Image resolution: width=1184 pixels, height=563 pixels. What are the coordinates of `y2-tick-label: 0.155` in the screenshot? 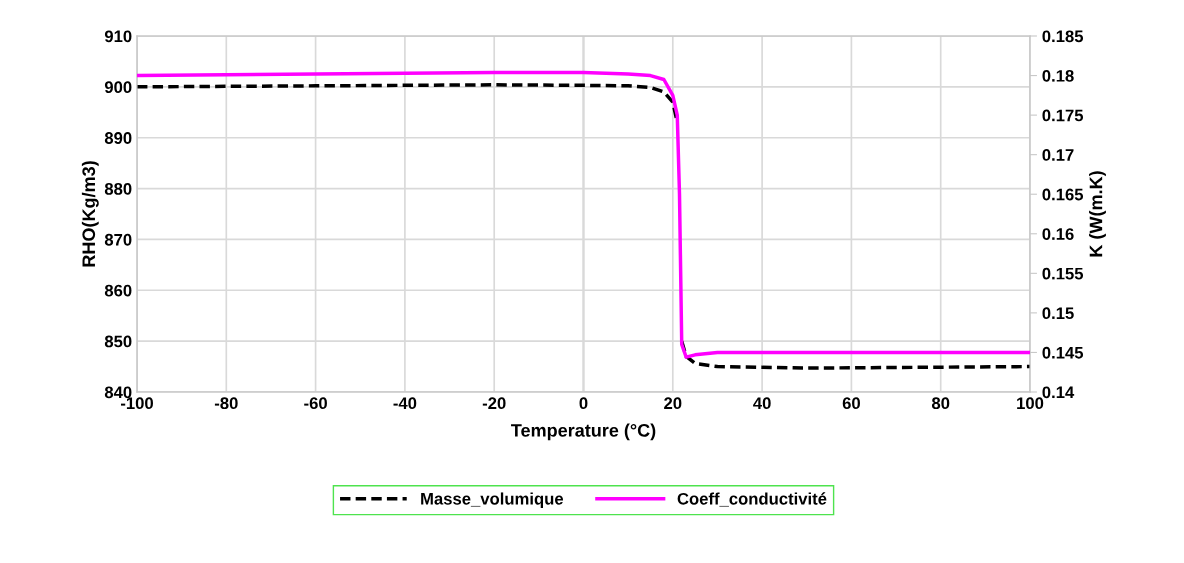 It's located at (1063, 273).